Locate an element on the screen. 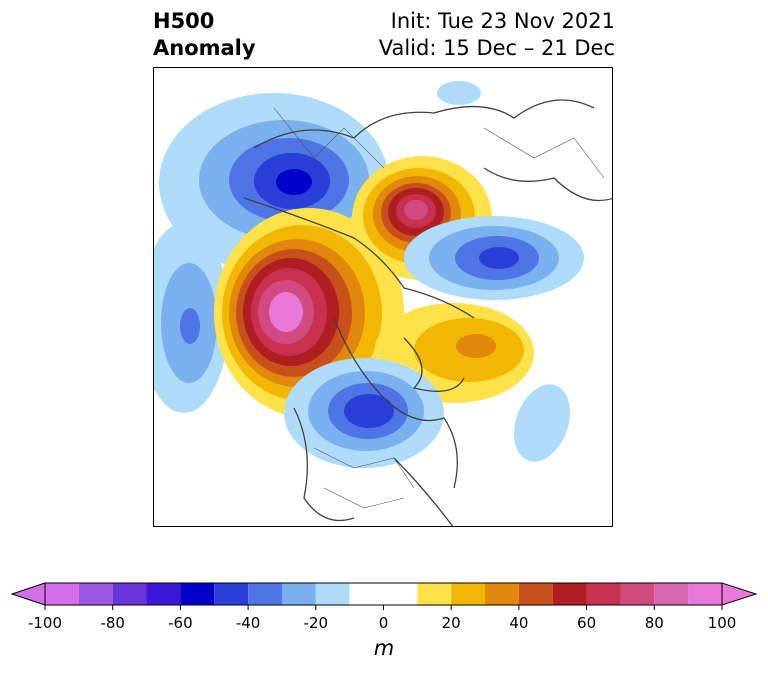  colorbar-tick-label: 60 is located at coordinates (587, 623).